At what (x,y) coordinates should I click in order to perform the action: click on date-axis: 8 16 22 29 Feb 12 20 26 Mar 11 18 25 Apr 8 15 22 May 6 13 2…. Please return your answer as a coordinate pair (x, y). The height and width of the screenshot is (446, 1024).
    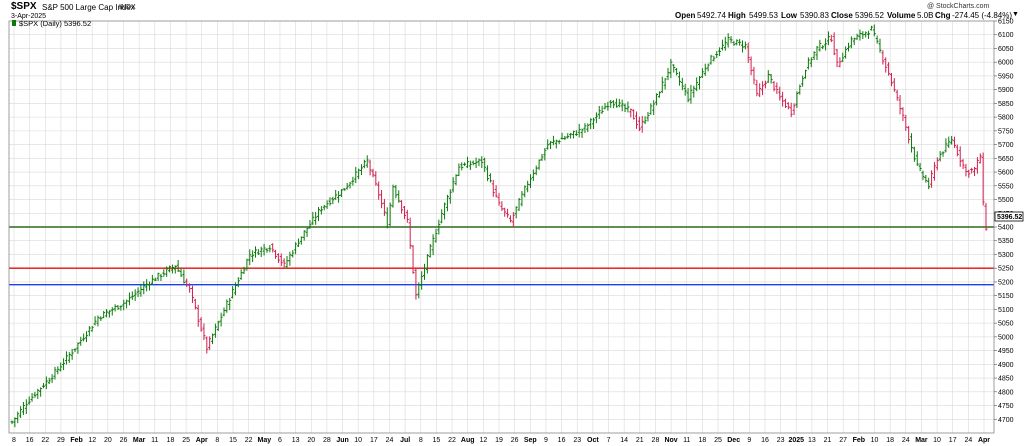
    Looking at the image, I should click on (501, 440).